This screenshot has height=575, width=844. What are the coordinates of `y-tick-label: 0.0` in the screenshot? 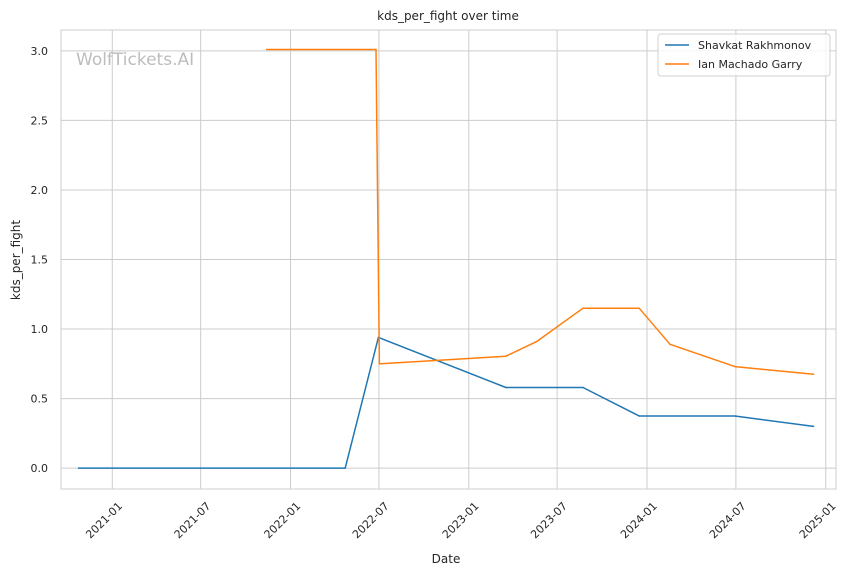 It's located at (40, 468).